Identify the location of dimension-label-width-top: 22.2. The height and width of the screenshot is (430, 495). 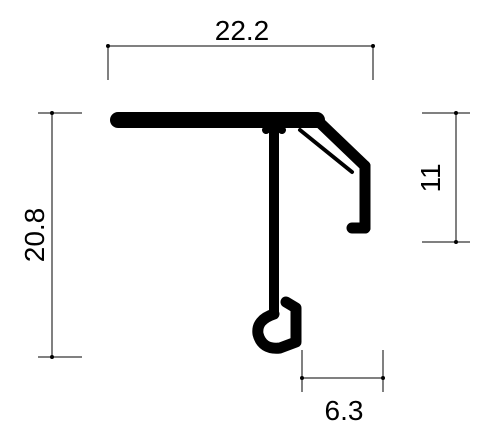
(242, 30).